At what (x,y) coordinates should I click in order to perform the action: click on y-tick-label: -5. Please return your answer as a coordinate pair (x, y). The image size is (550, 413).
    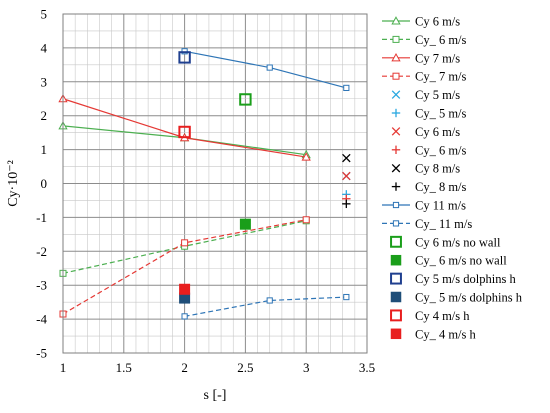
    Looking at the image, I should click on (41, 353).